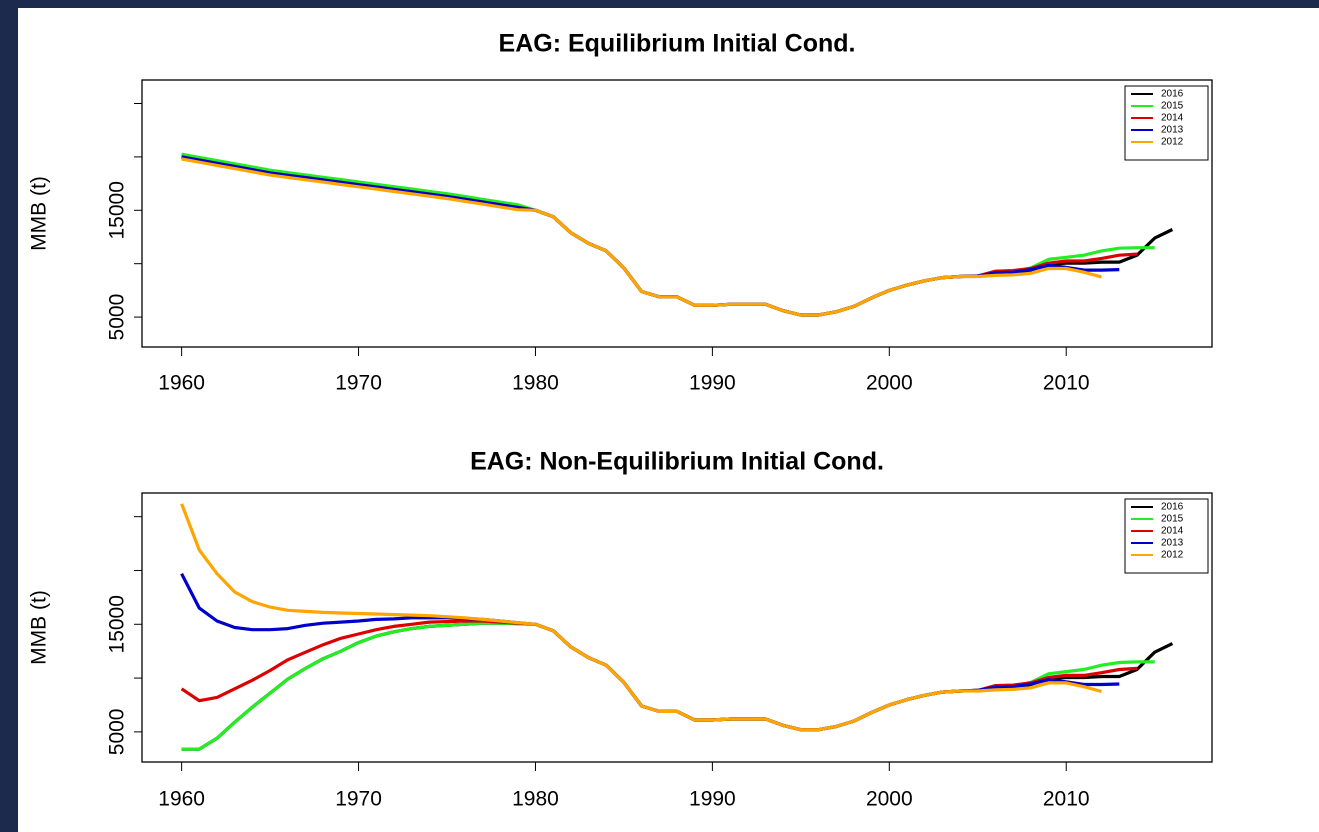  I want to click on series-line, so click(642, 237).